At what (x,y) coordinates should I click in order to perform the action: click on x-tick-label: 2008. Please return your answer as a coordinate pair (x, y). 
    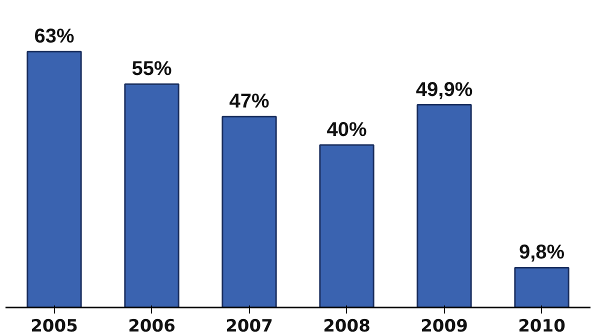
    Looking at the image, I should click on (346, 325).